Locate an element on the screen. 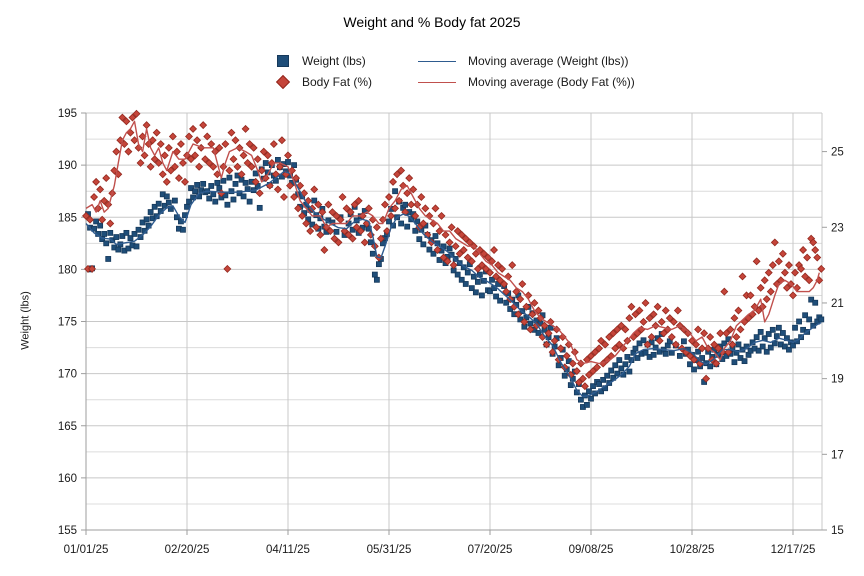  y-left-tick-label: 180 is located at coordinates (67, 270).